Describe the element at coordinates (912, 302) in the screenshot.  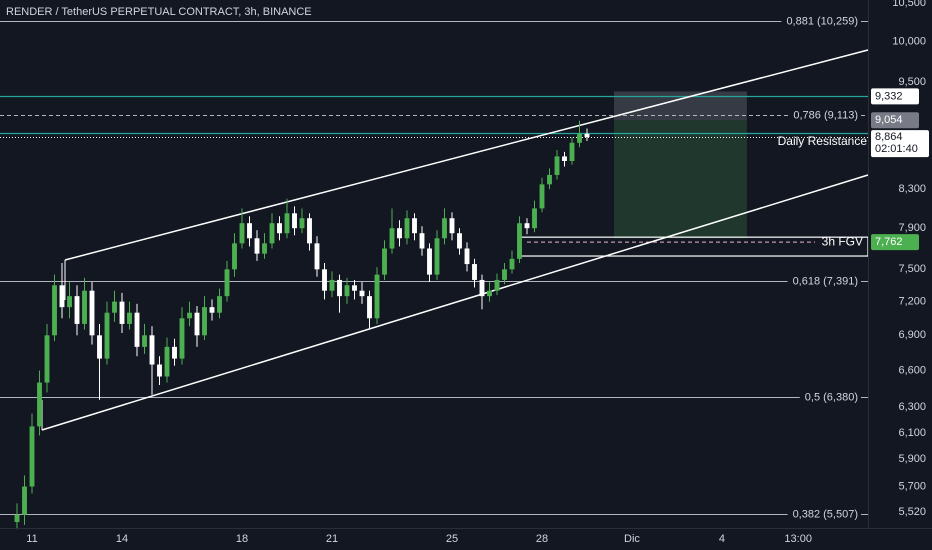
I see `y-tick-label: 7,200` at that location.